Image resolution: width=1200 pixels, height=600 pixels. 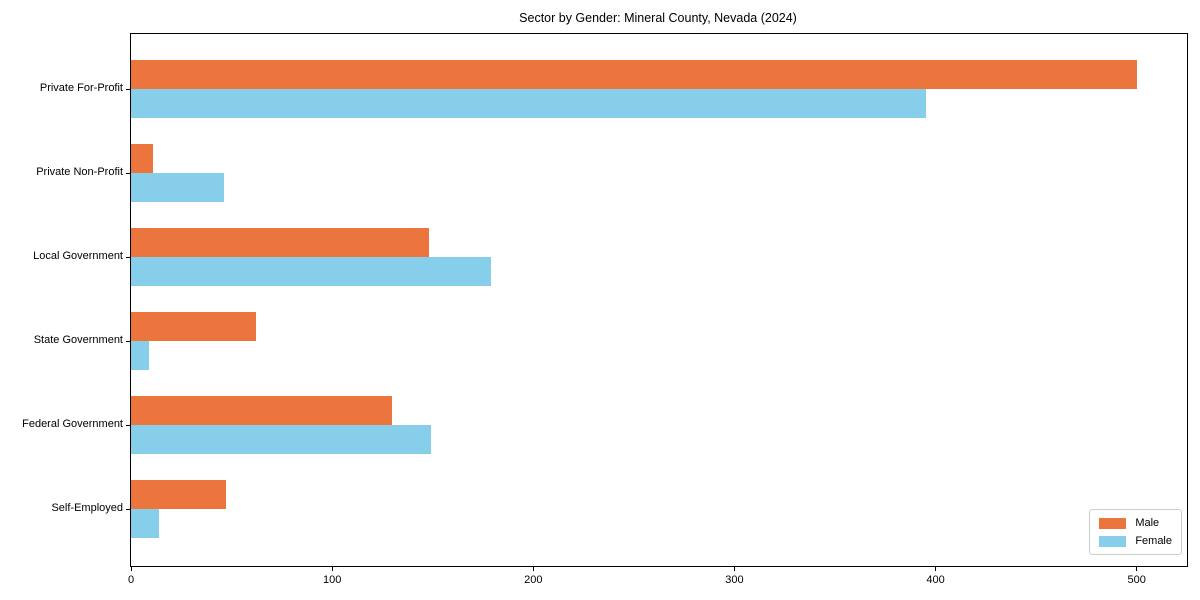 What do you see at coordinates (79, 172) in the screenshot?
I see `y-tick-label-private-non-profit: Private Non-Profit` at bounding box center [79, 172].